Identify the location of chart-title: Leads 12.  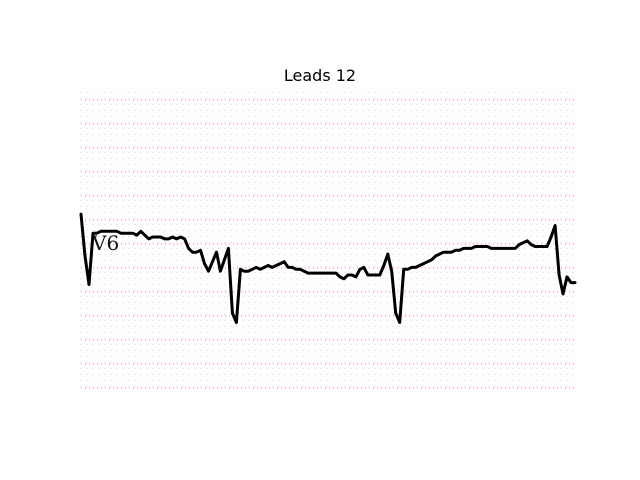
(320, 75).